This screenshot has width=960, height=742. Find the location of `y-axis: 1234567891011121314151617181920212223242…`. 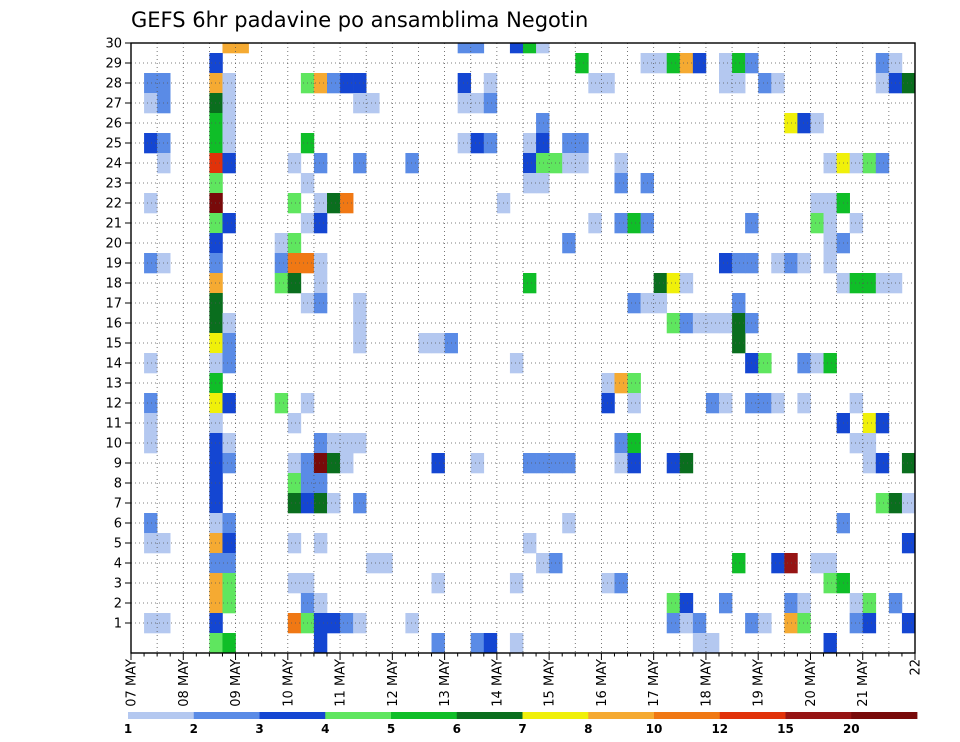

y-axis: 1234567891011121314151617181920212223242… is located at coordinates (118, 334).